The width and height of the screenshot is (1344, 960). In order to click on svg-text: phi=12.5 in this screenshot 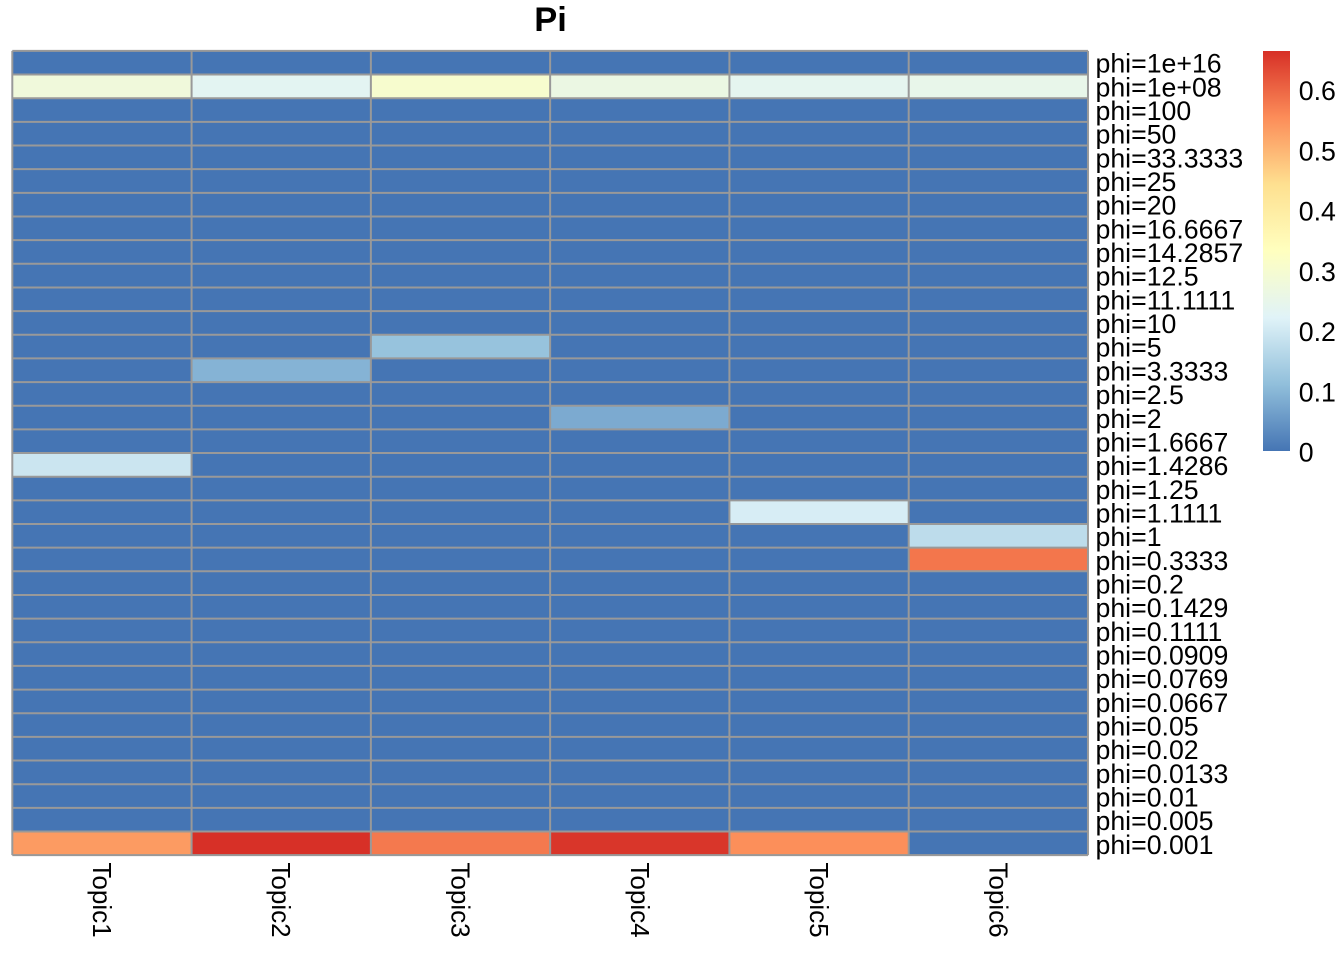, I will do `click(1147, 277)`.